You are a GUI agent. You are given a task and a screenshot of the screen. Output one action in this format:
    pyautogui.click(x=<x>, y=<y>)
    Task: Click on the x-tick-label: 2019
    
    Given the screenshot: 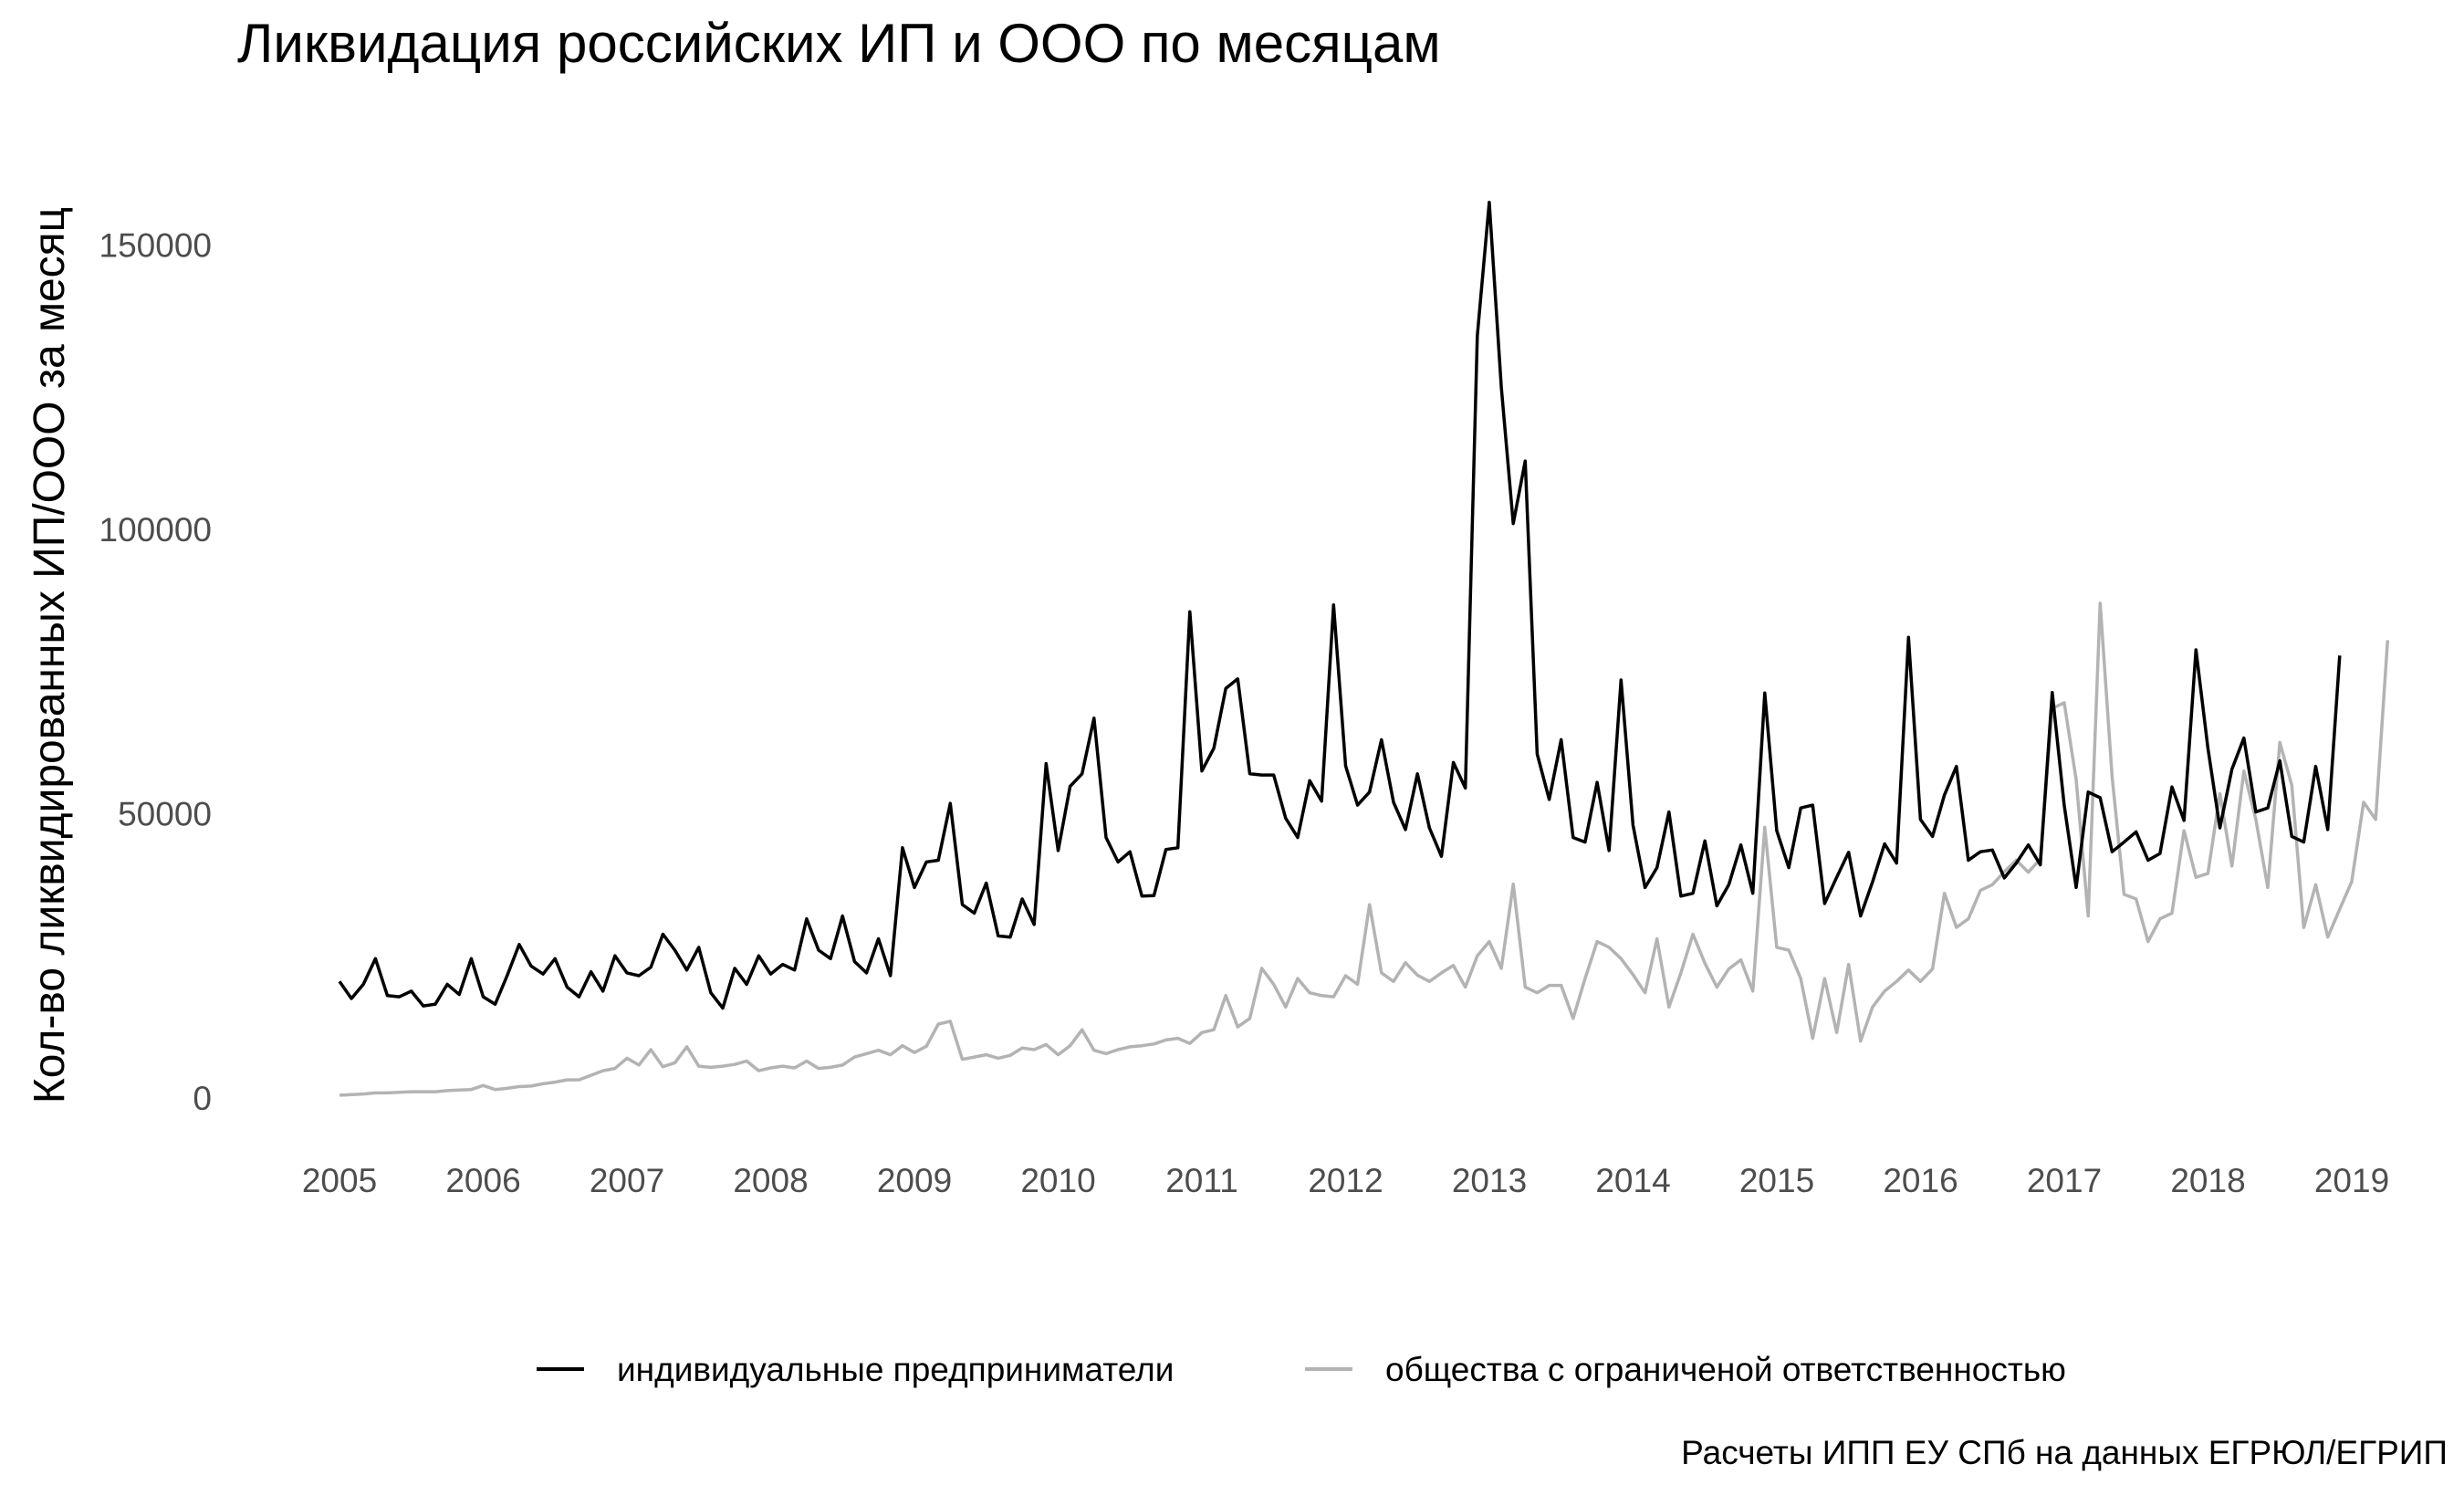 What is the action you would take?
    pyautogui.click(x=2351, y=1180)
    